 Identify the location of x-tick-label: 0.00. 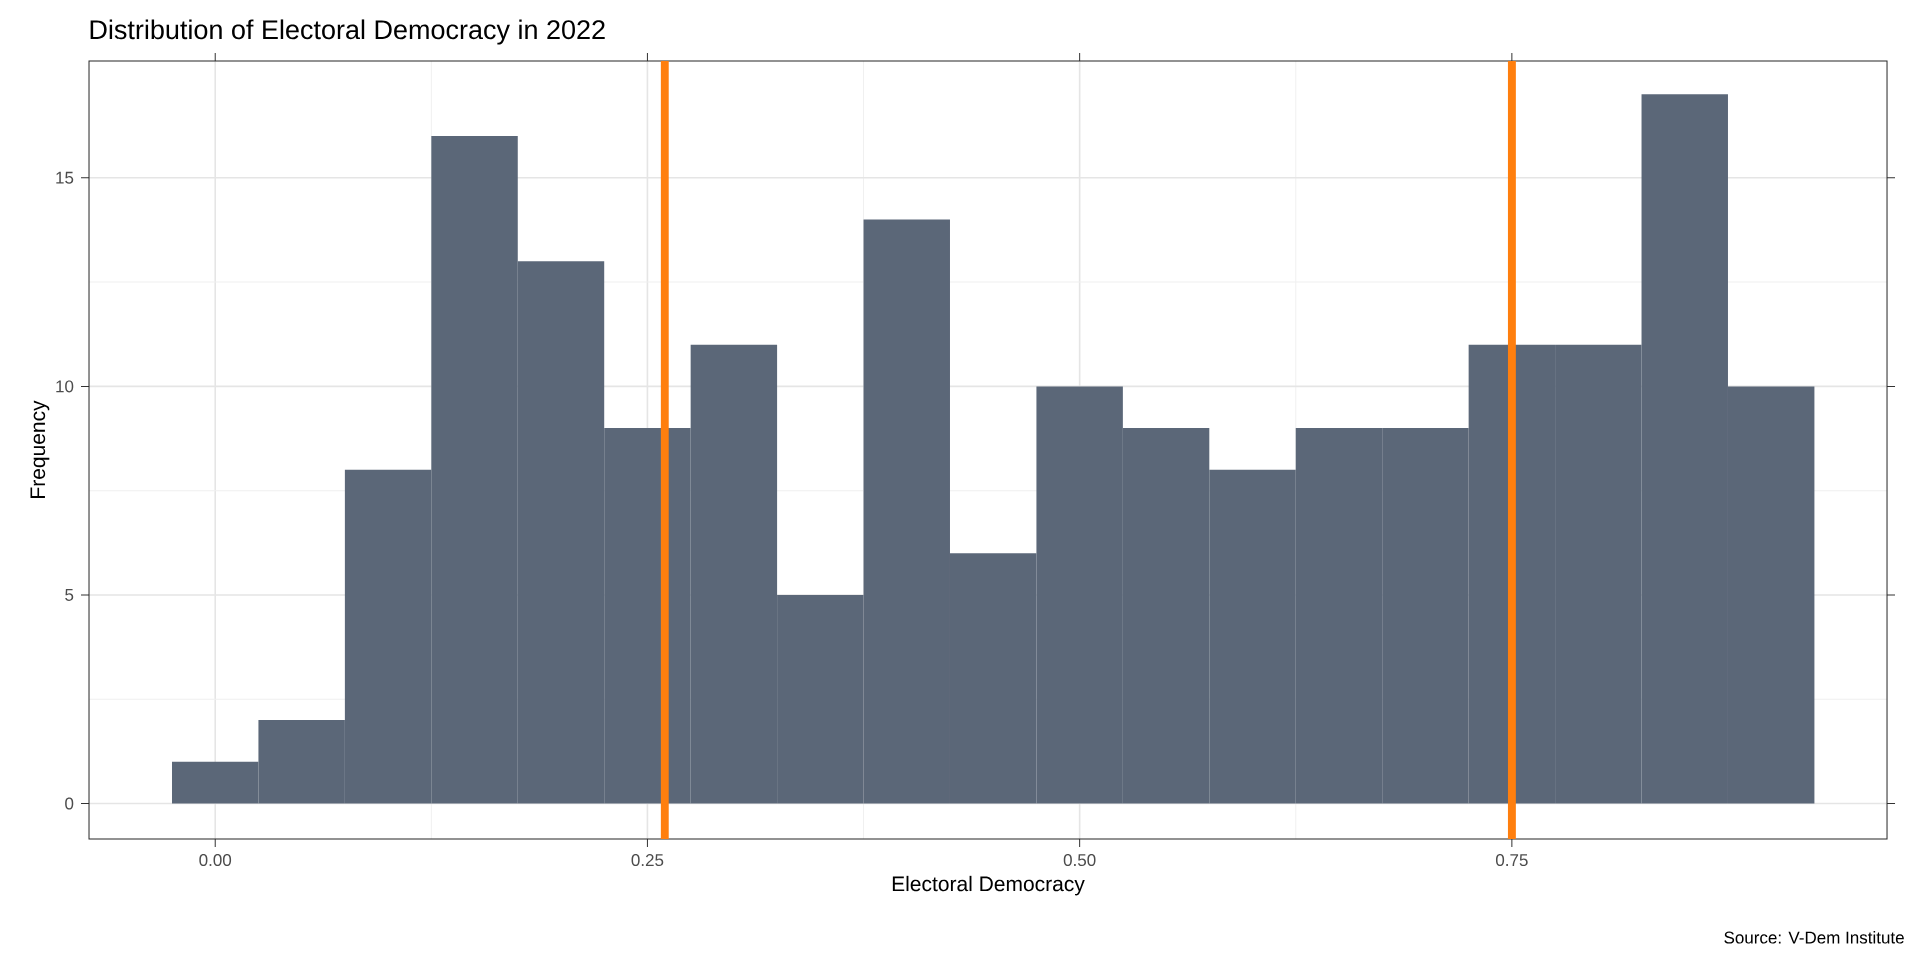
(215, 860).